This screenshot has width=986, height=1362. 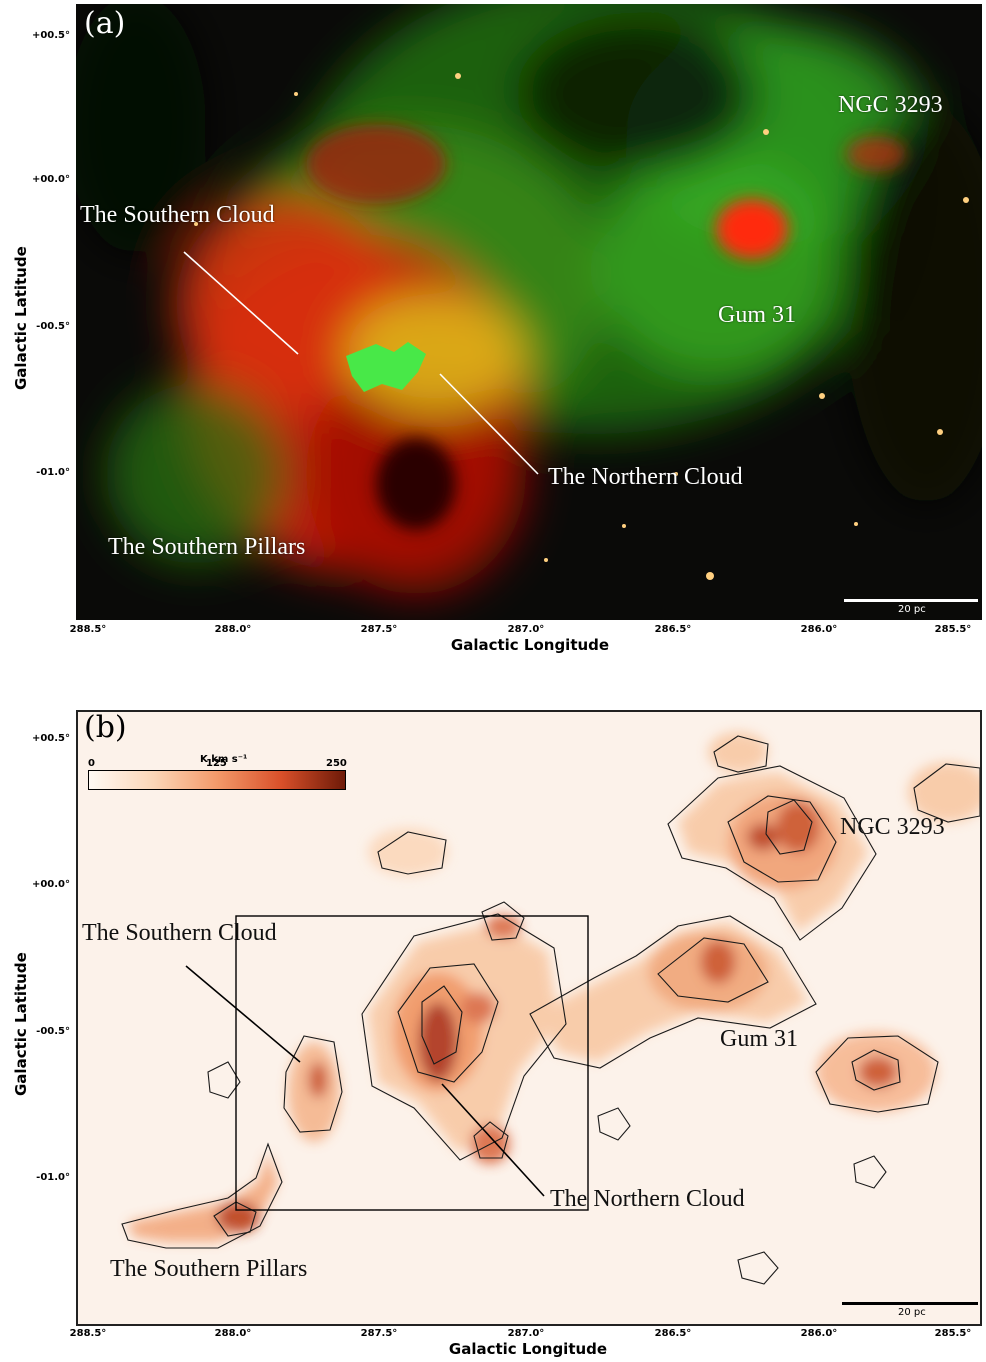 I want to click on panel-a-y-tick: +00.0°, so click(x=50, y=179).